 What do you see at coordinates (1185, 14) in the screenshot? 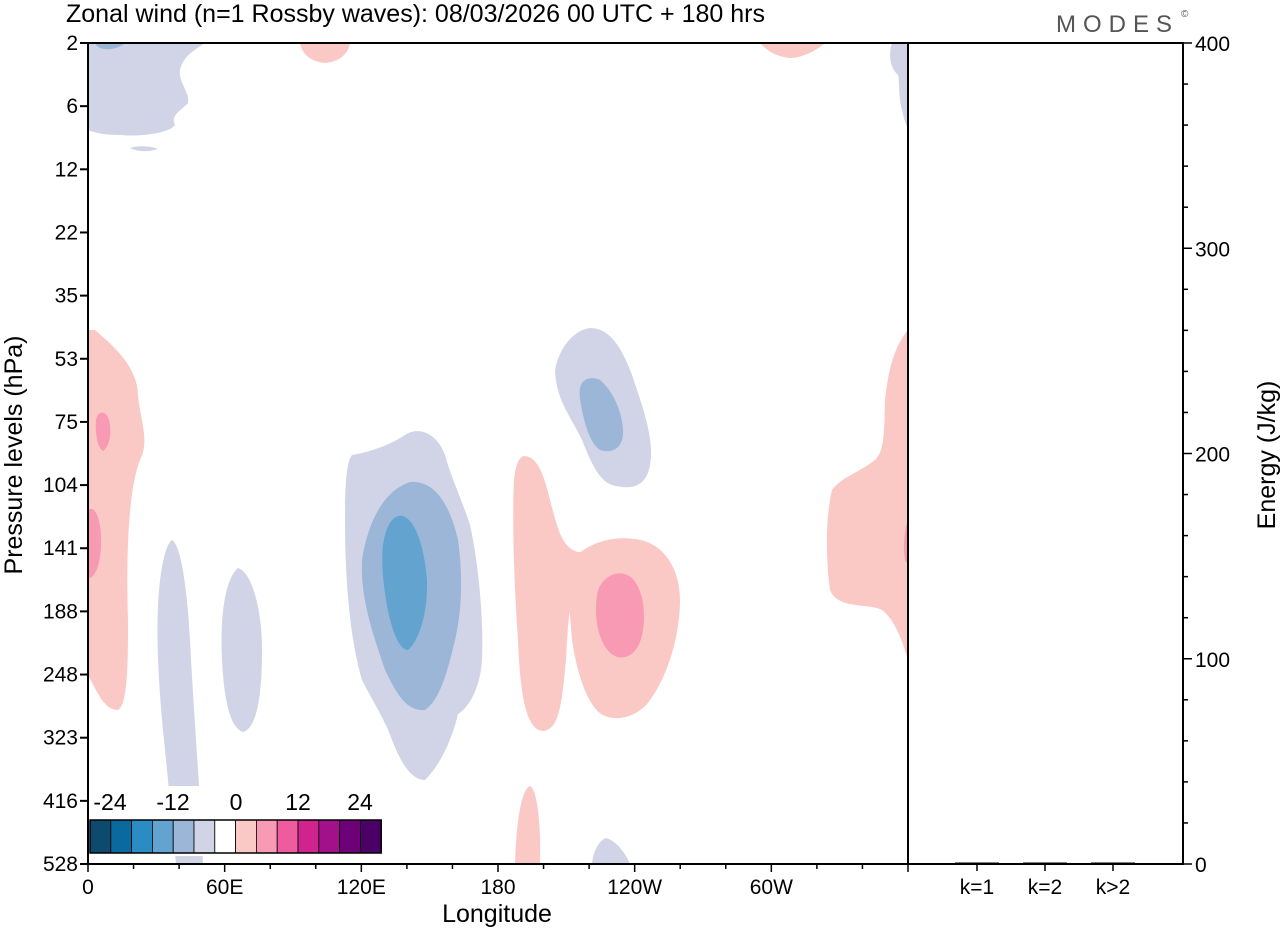
I see `logo-mark: ©` at bounding box center [1185, 14].